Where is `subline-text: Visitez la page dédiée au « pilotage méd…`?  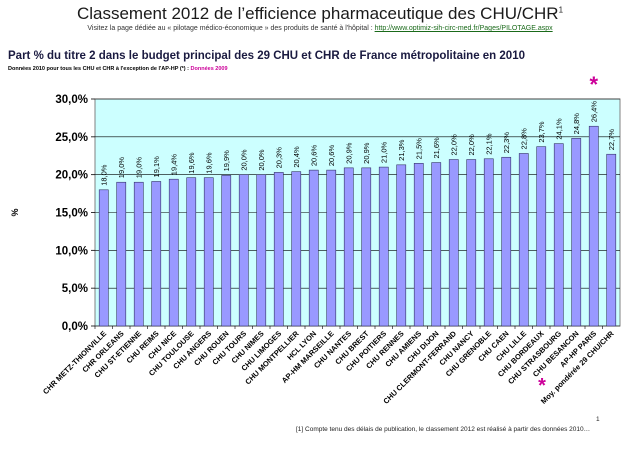
subline-text: Visitez la page dédiée au « pilotage méd… is located at coordinates (231, 28).